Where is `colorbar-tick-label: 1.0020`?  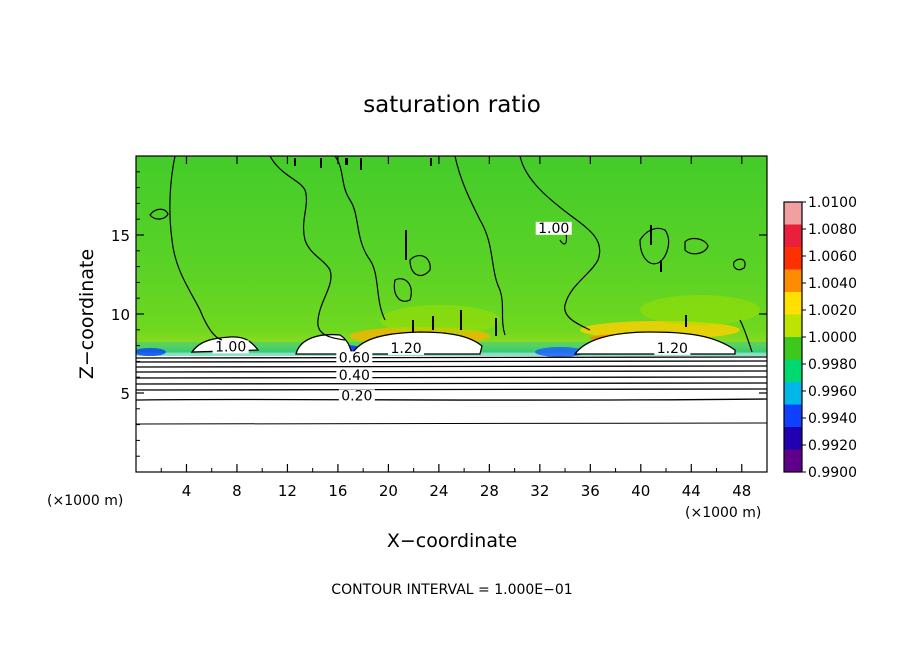 colorbar-tick-label: 1.0020 is located at coordinates (832, 311).